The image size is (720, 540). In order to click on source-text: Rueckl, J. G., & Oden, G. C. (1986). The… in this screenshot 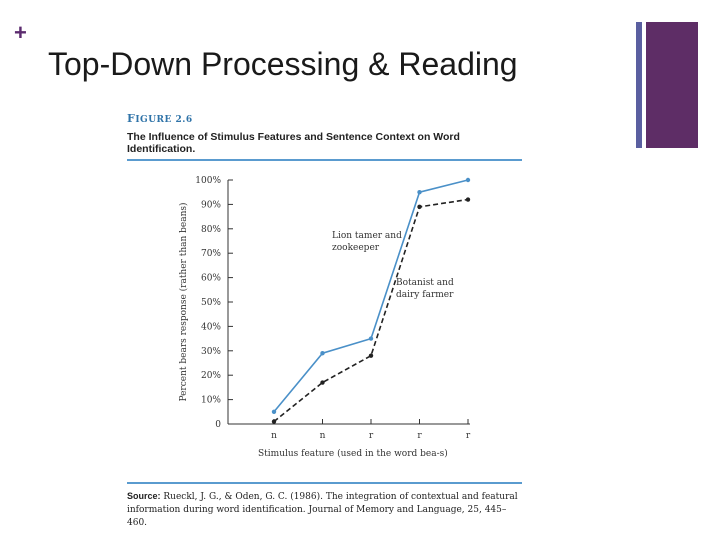, I will do `click(322, 510)`.